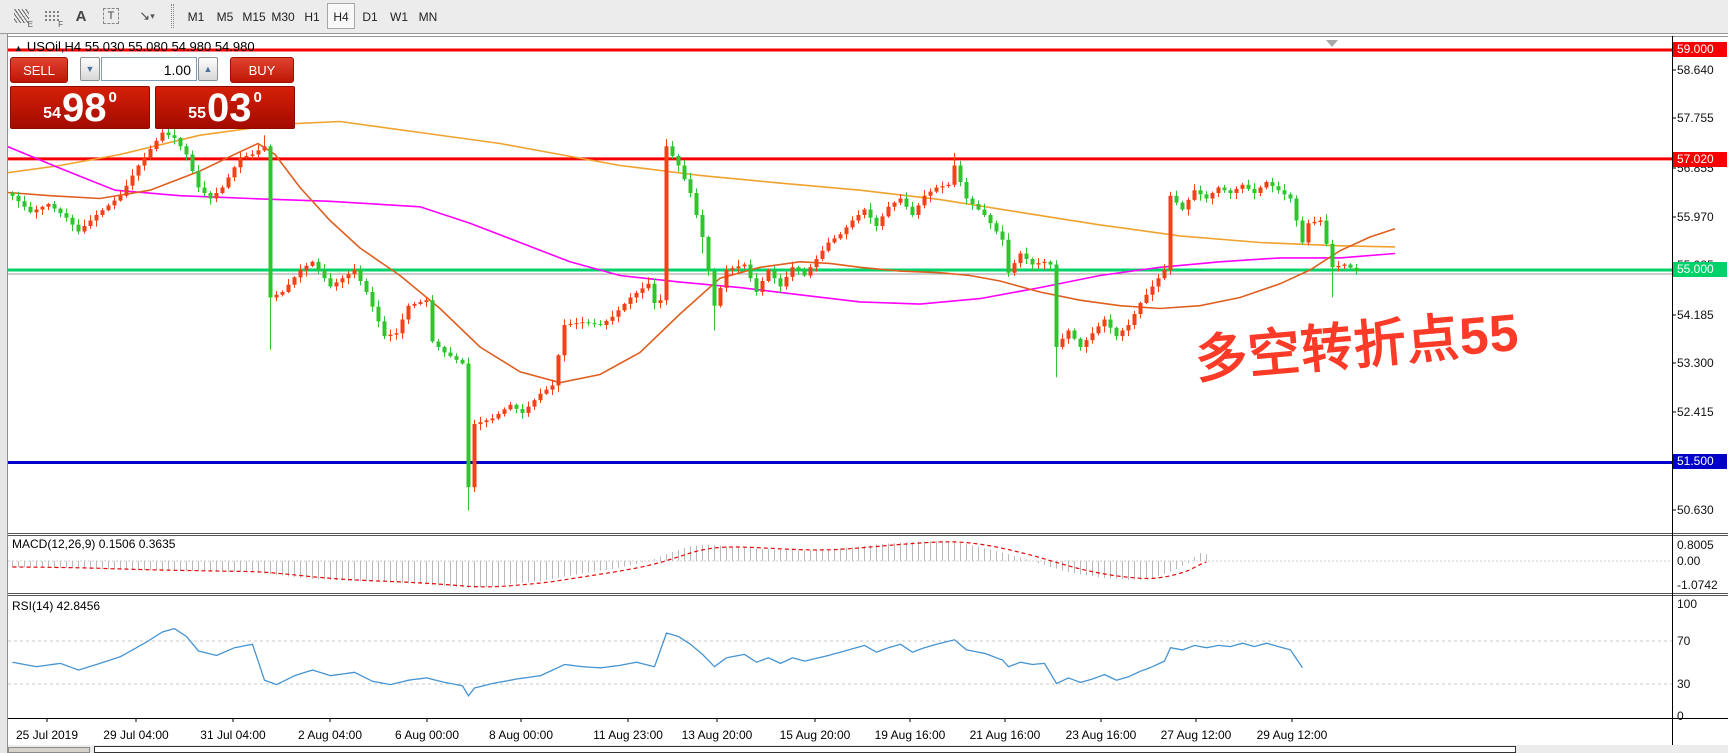  Describe the element at coordinates (84, 108) in the screenshot. I see `sell-price-big: 98` at that location.